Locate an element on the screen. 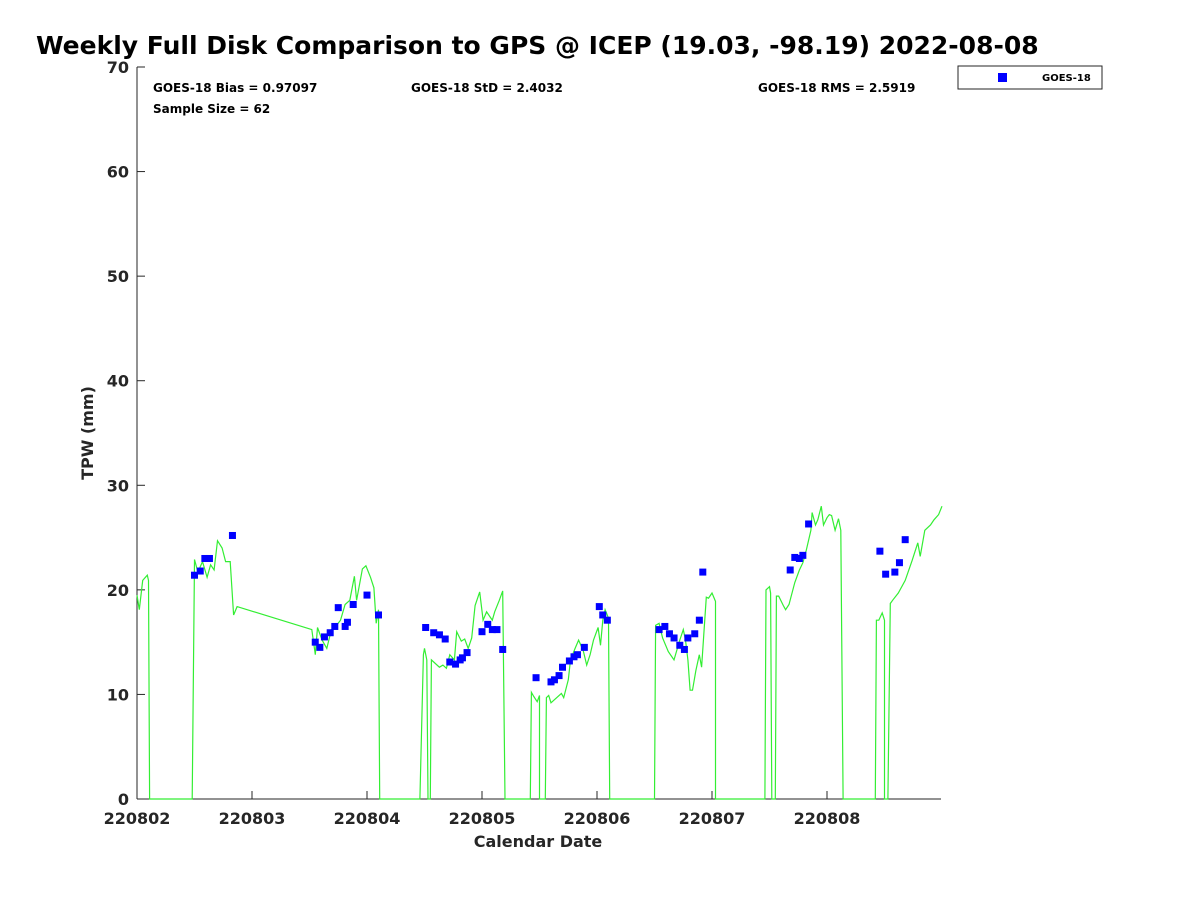 Image resolution: width=1200 pixels, height=904 pixels. x-tick-label: 220805 is located at coordinates (482, 818).